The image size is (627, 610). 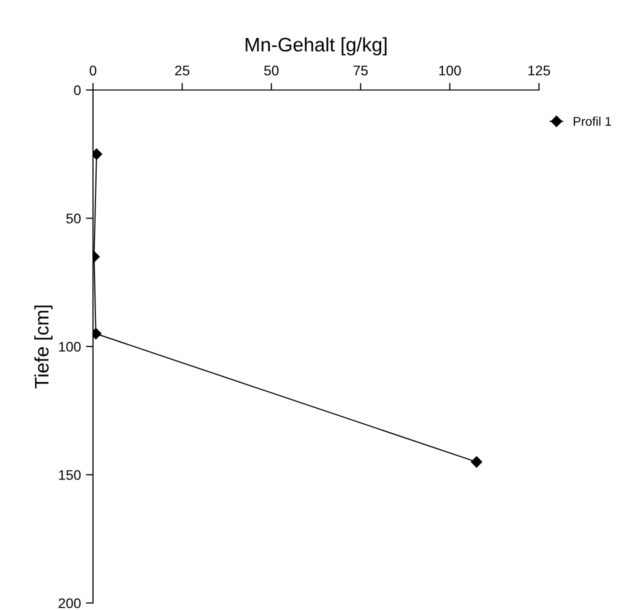 What do you see at coordinates (69, 603) in the screenshot?
I see `y-tick-label: 200` at bounding box center [69, 603].